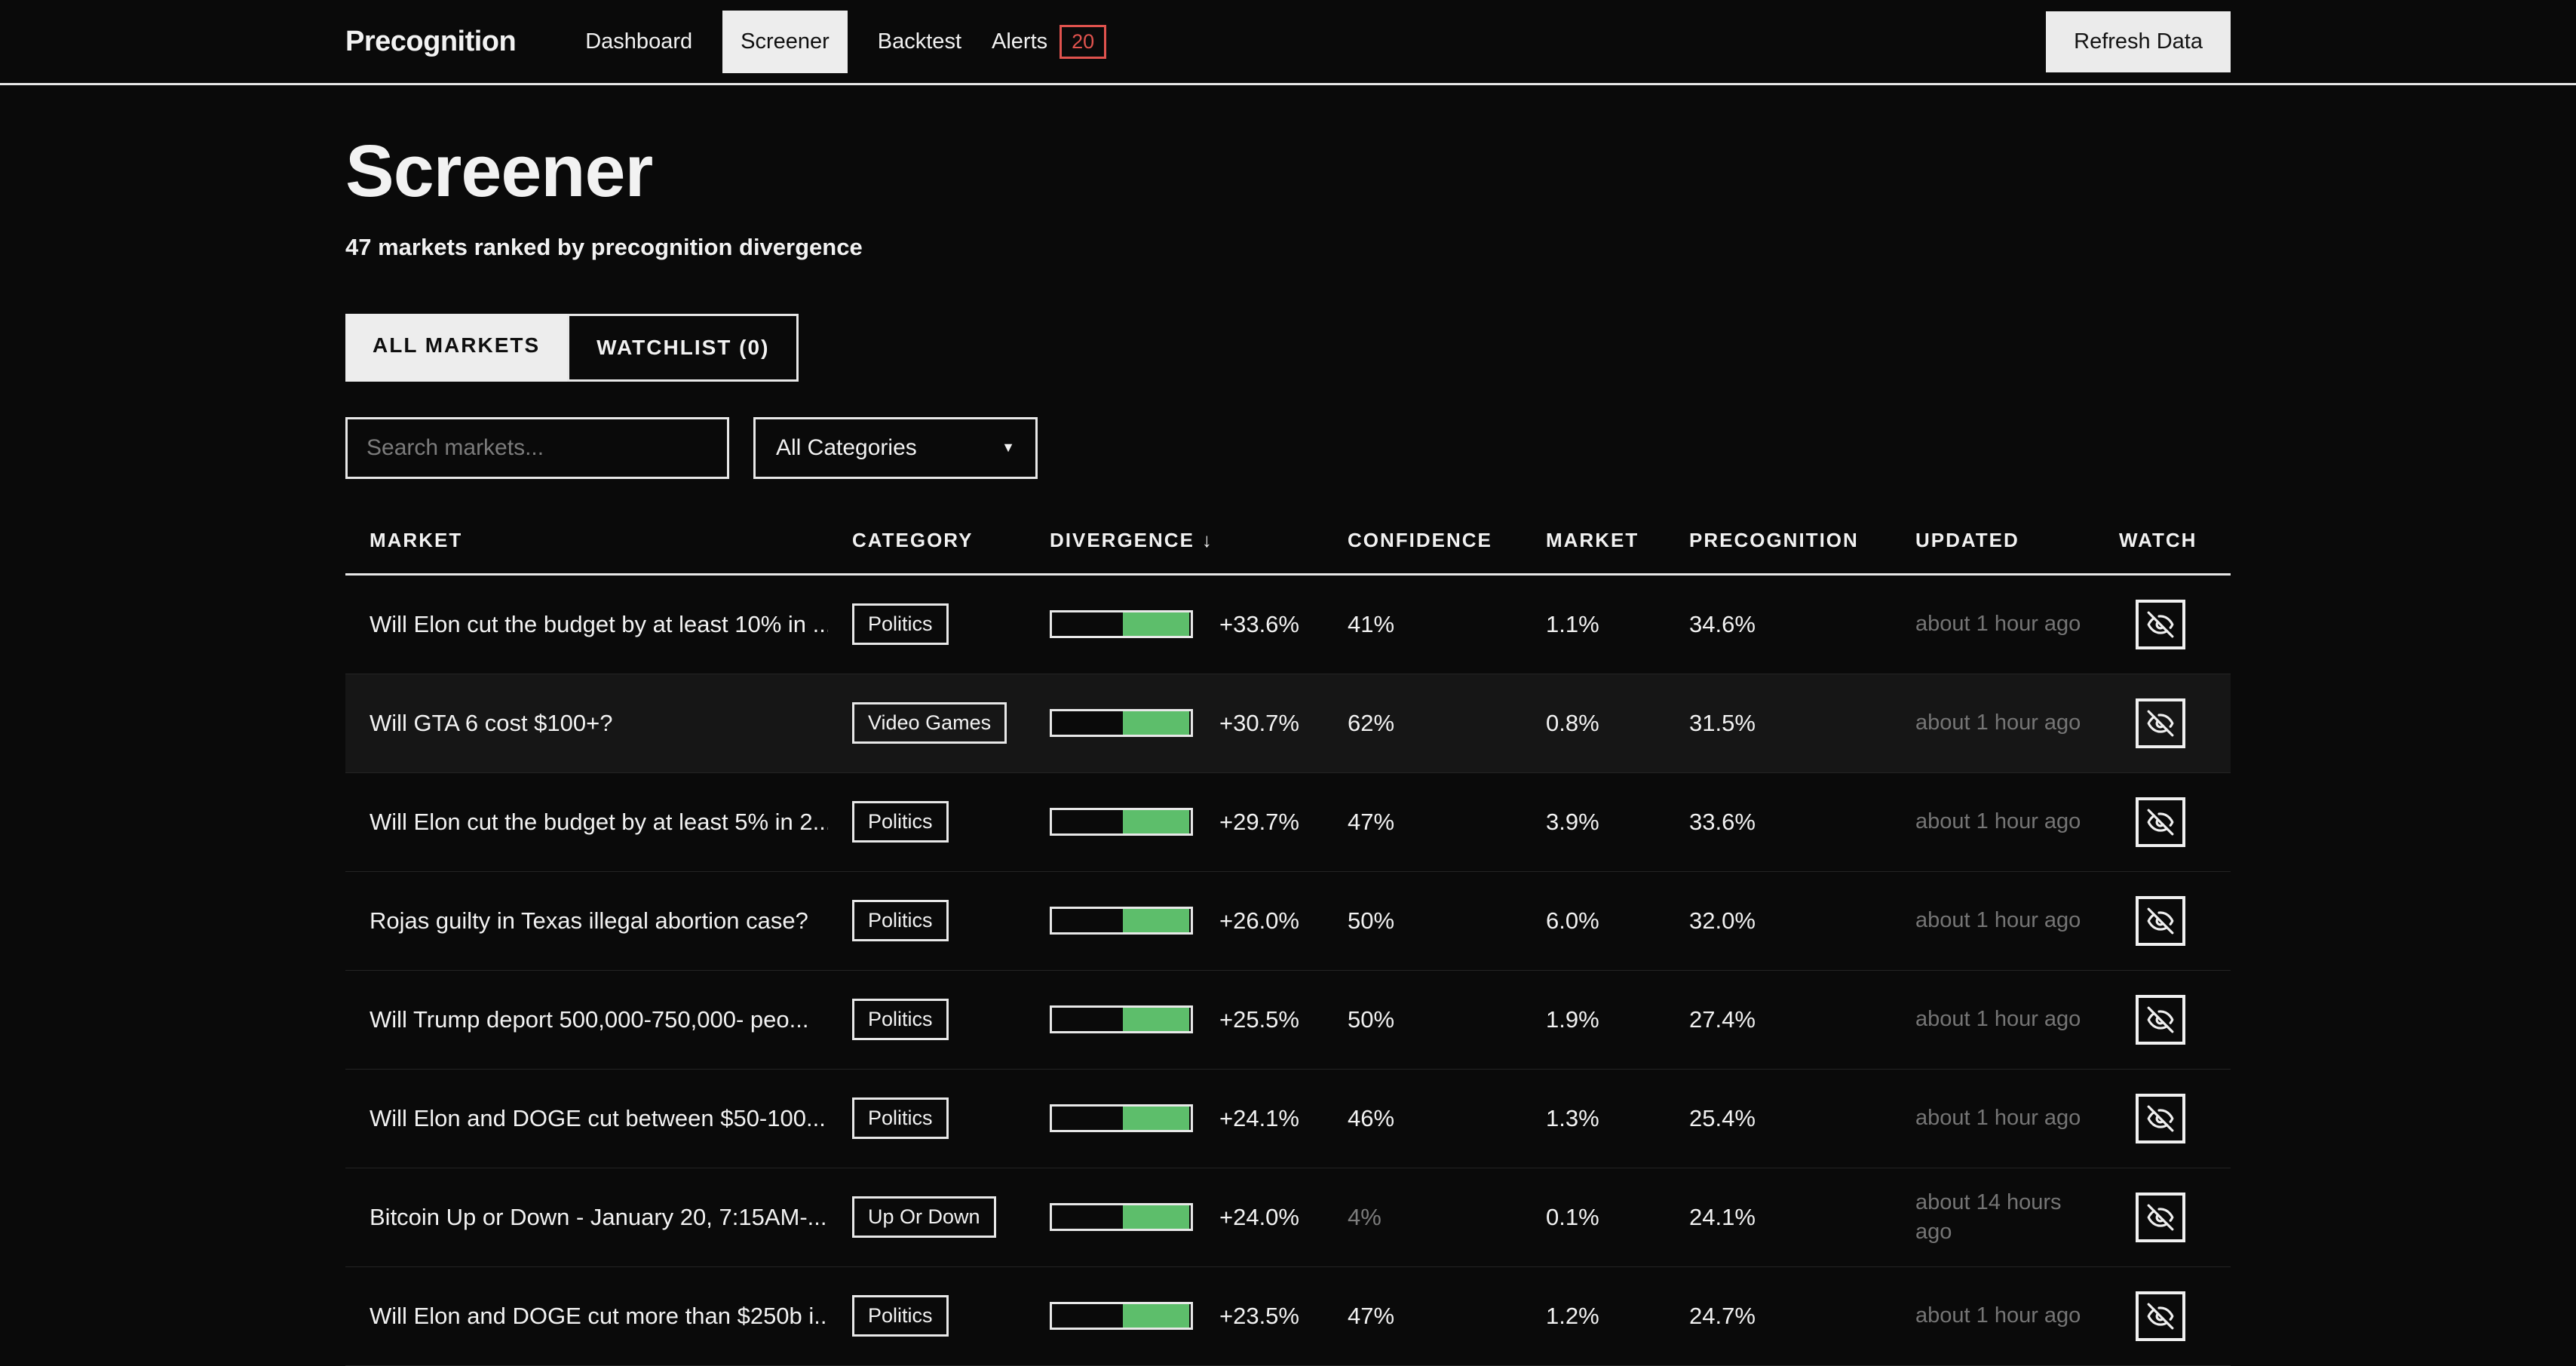 The image size is (2576, 1366). I want to click on column-header-watch: WATCH, so click(2158, 539).